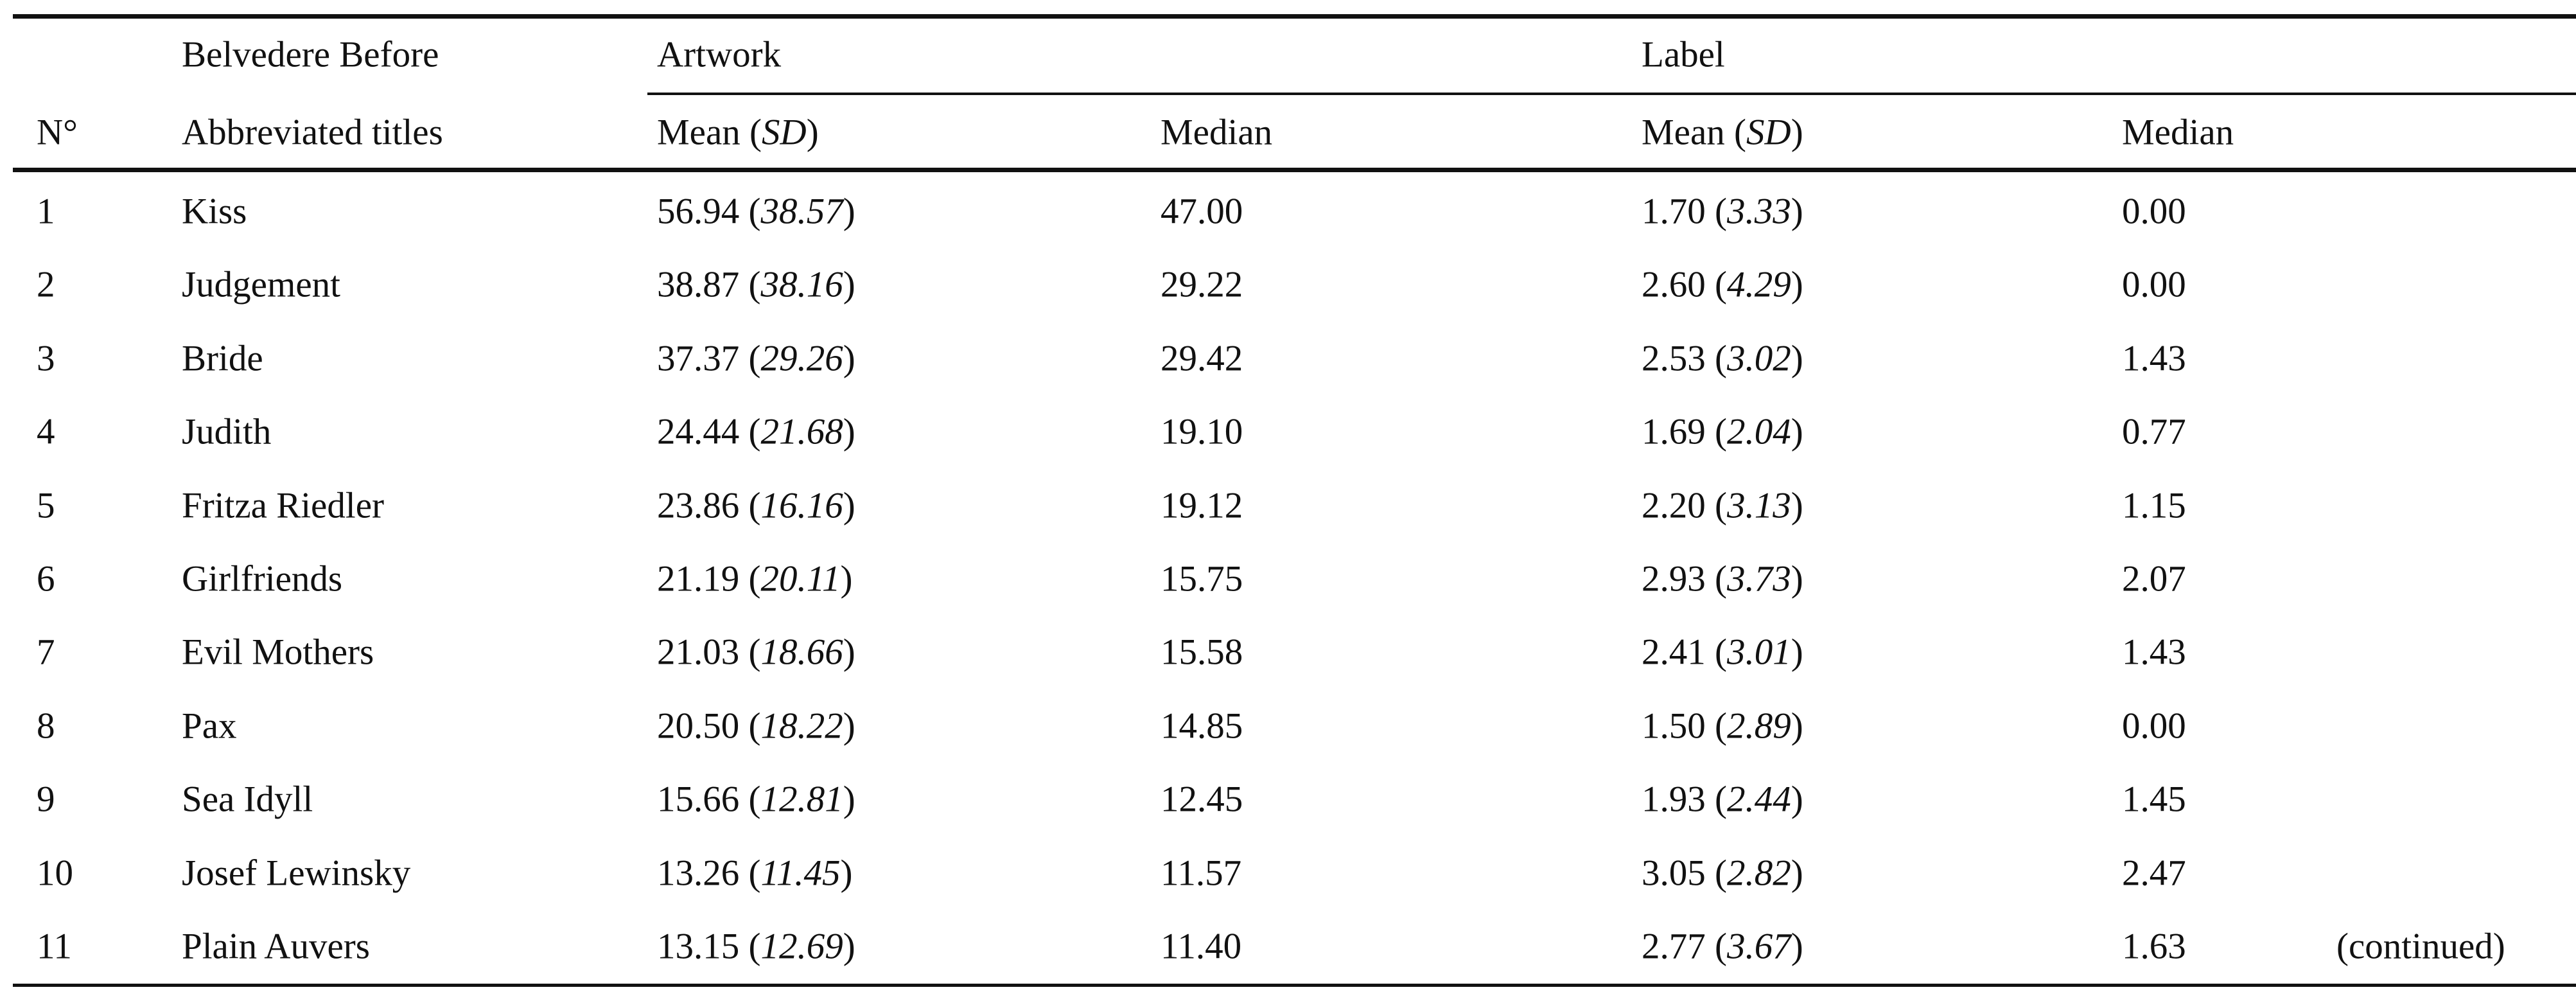 This screenshot has height=992, width=2576. What do you see at coordinates (801, 946) in the screenshot?
I see `table-cell-part: 12.69` at bounding box center [801, 946].